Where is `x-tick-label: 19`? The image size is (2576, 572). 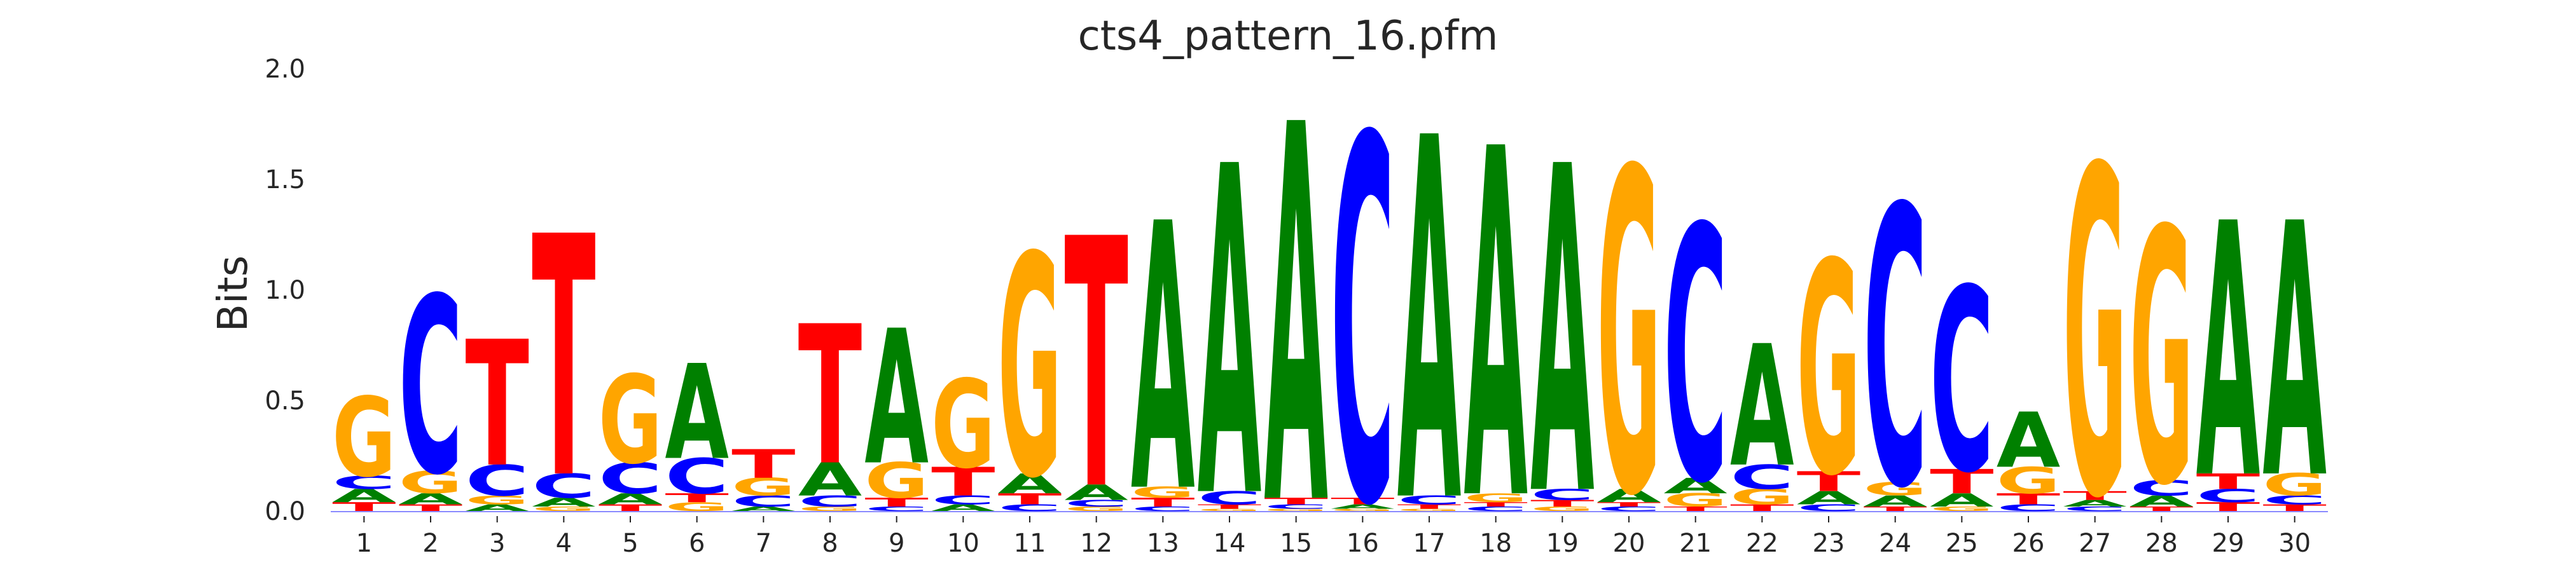
x-tick-label: 19 is located at coordinates (1562, 543).